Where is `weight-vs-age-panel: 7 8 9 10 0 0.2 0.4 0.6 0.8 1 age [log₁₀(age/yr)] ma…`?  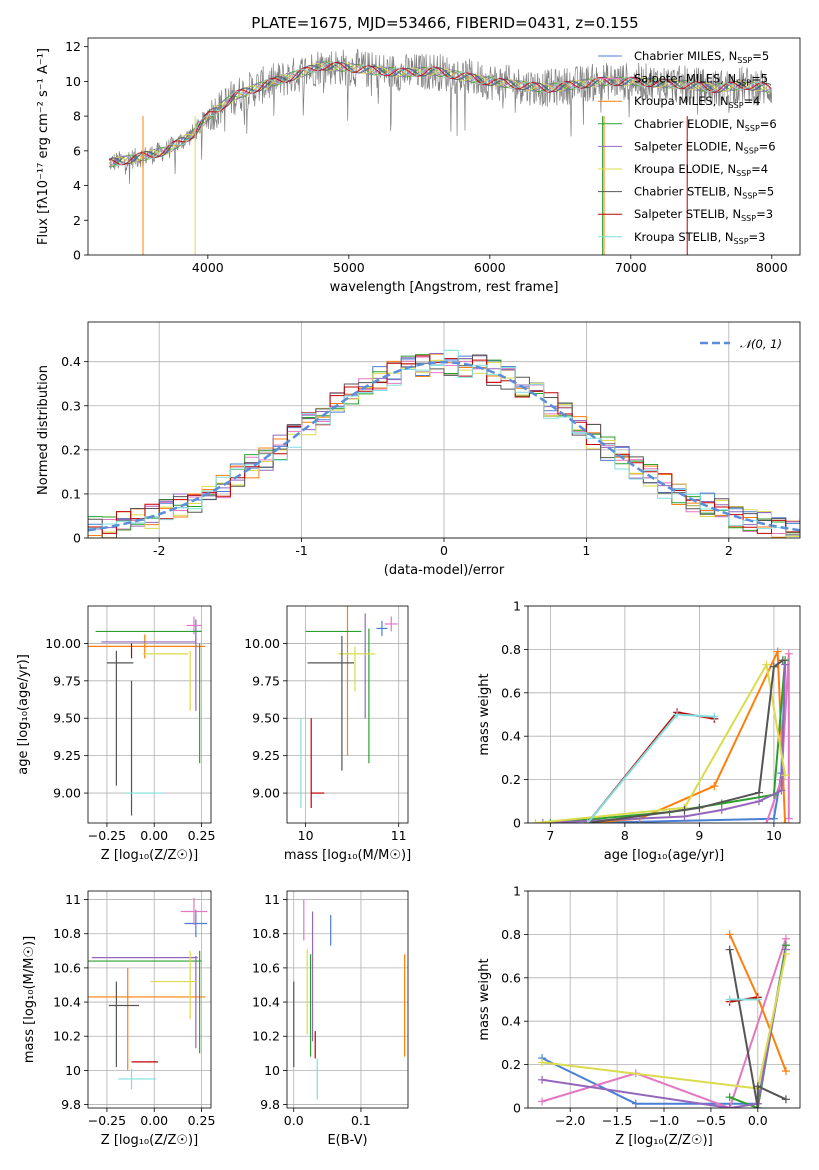
weight-vs-age-panel: 7 8 9 10 0 0.2 0.4 0.6 0.8 1 age [log₁₀(age/yr)] ma… is located at coordinates (639, 731).